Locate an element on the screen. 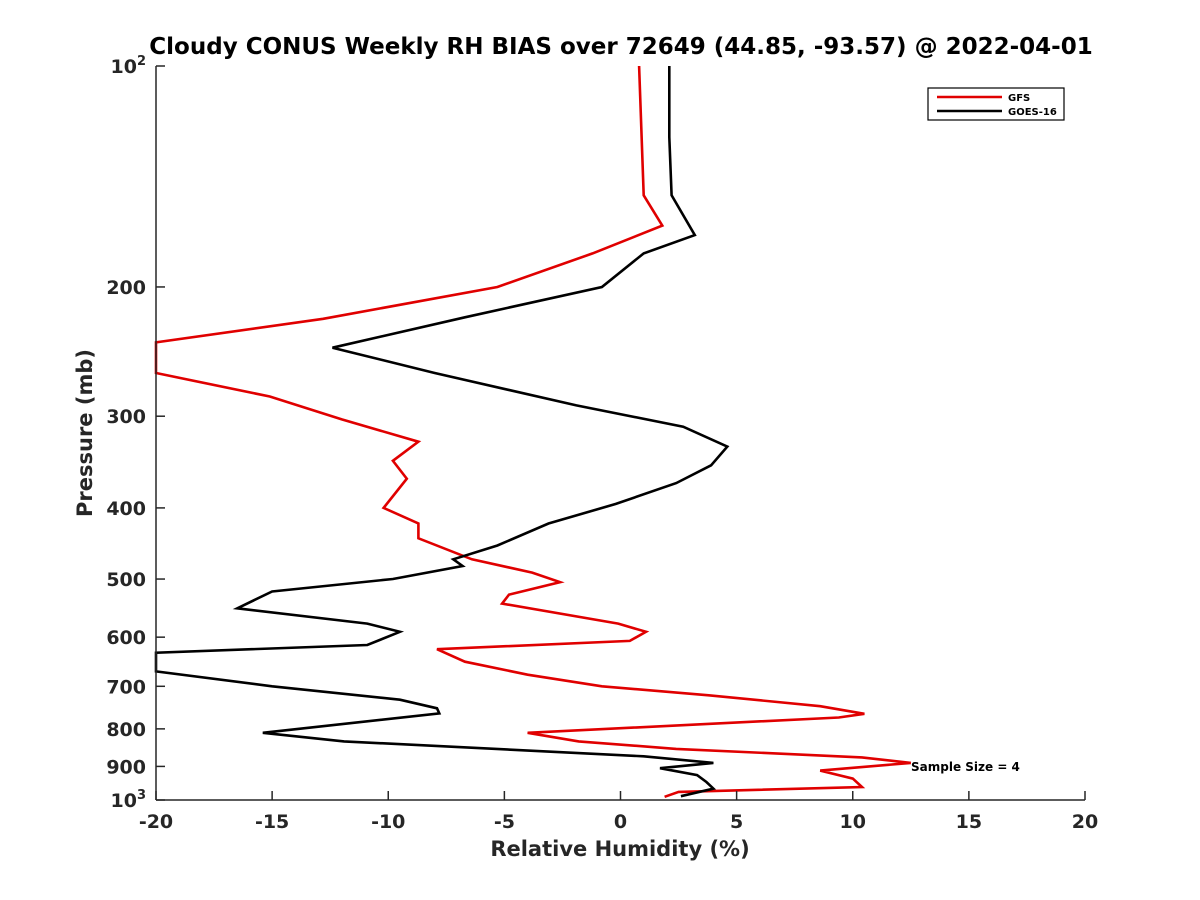 The width and height of the screenshot is (1200, 900). y-tick-label: 500 is located at coordinates (126, 580).